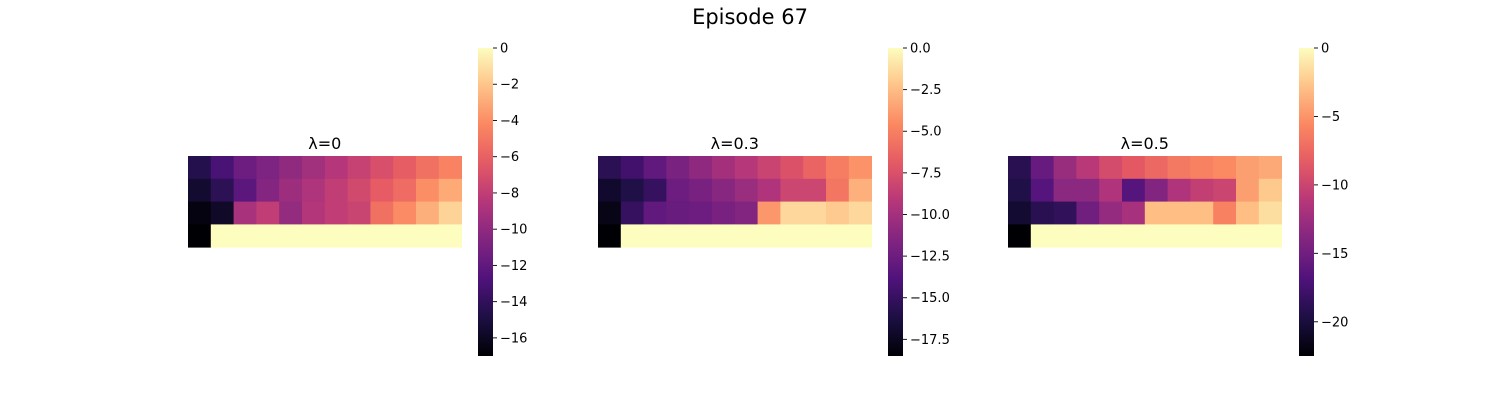 The height and width of the screenshot is (404, 1500). I want to click on colorbar-tick-label: −2, so click(509, 85).